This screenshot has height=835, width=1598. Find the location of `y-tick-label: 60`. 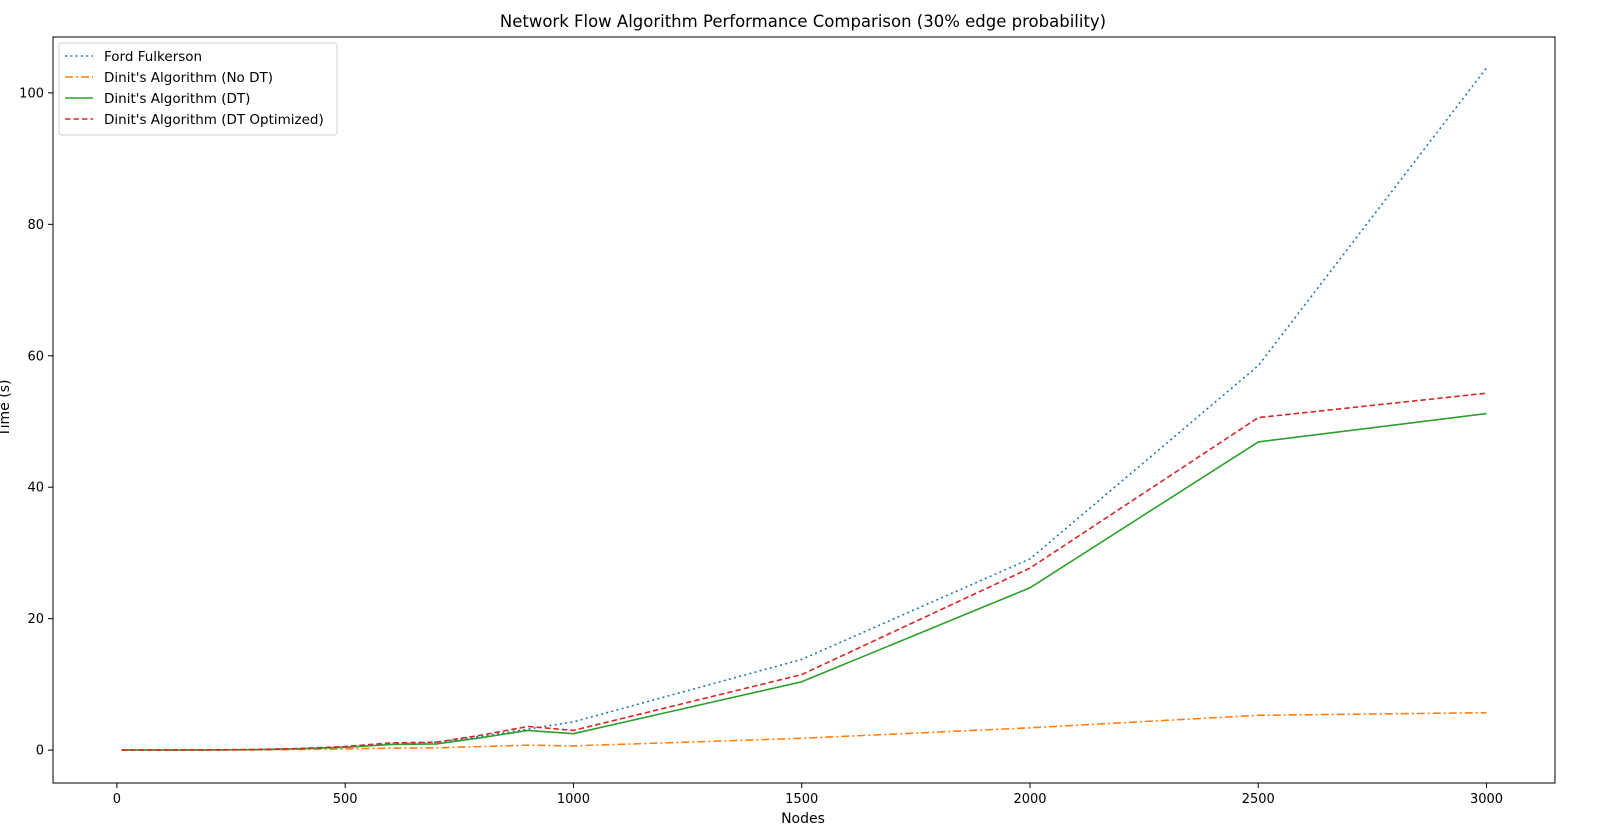

y-tick-label: 60 is located at coordinates (35, 356).